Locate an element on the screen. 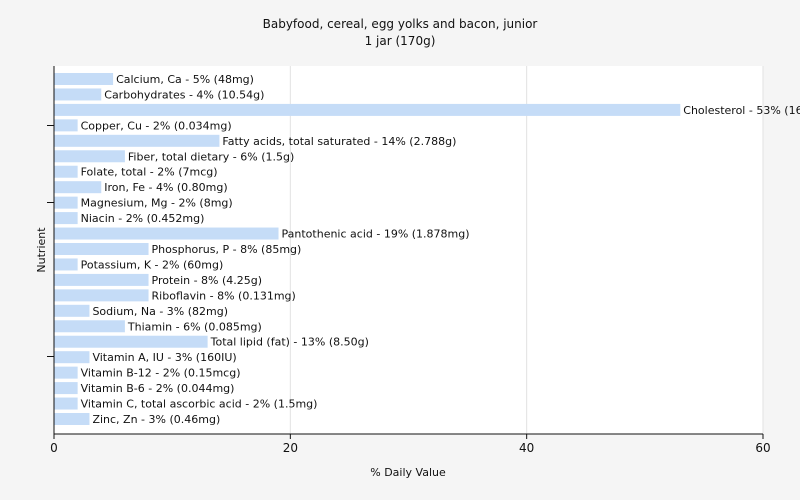 The height and width of the screenshot is (500, 800). bar-label: Vitamin B-6 - 2% (0.044mg) is located at coordinates (158, 388).